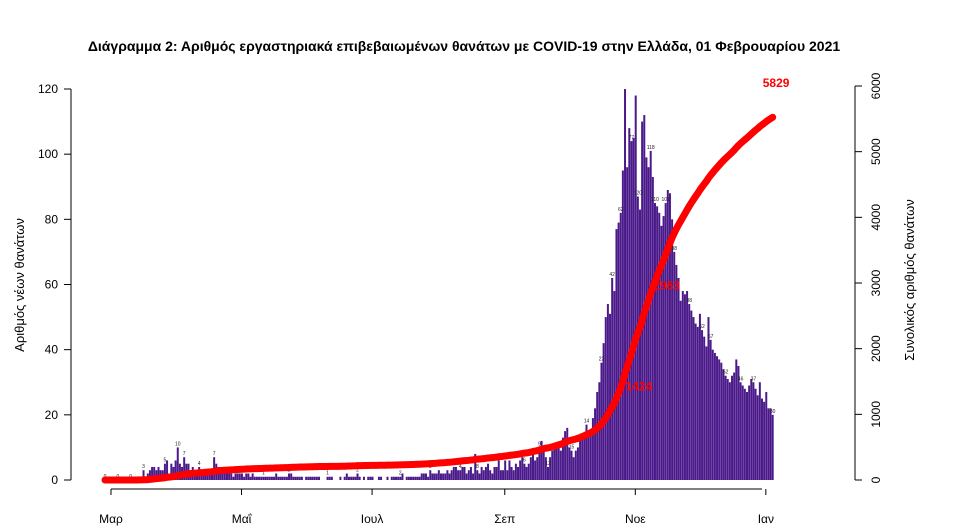 This screenshot has height=529, width=956. Describe the element at coordinates (876, 151) in the screenshot. I see `right-tick-label: 5000` at that location.